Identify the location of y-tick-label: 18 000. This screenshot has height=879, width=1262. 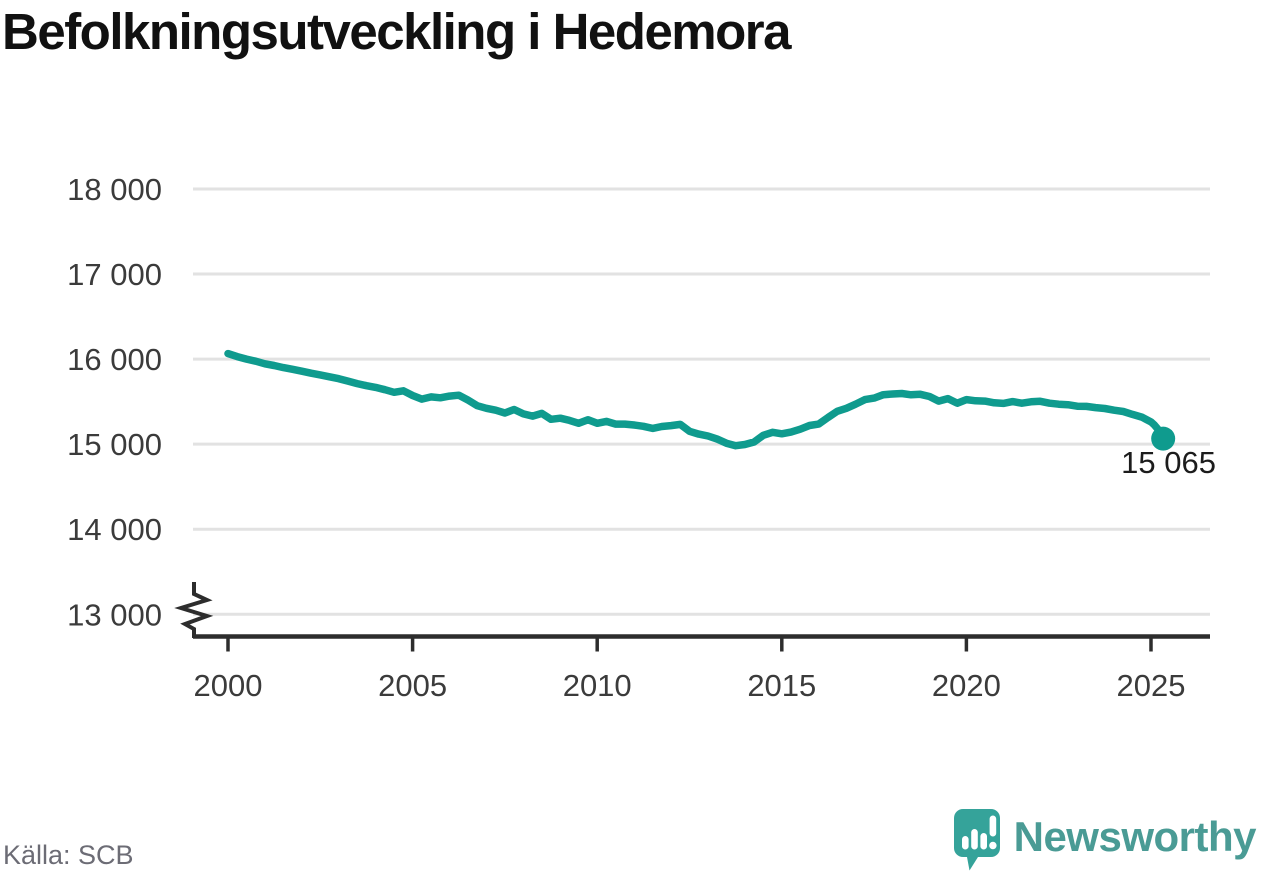
(114, 189).